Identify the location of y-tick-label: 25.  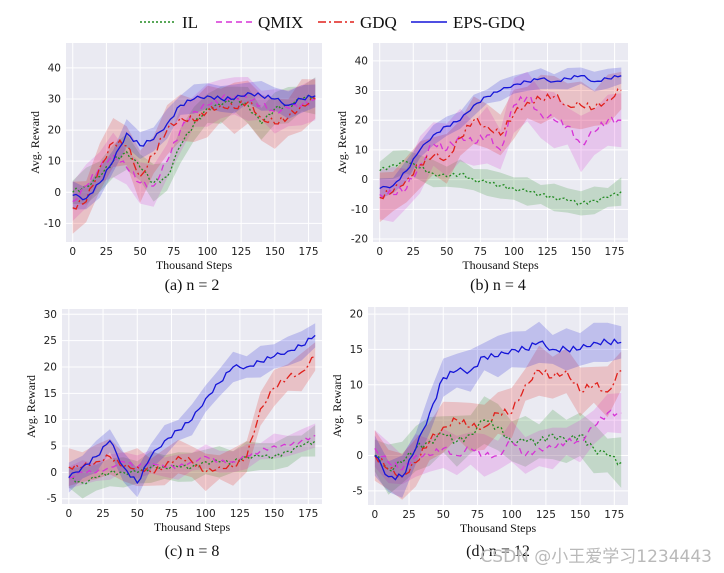
(50, 341).